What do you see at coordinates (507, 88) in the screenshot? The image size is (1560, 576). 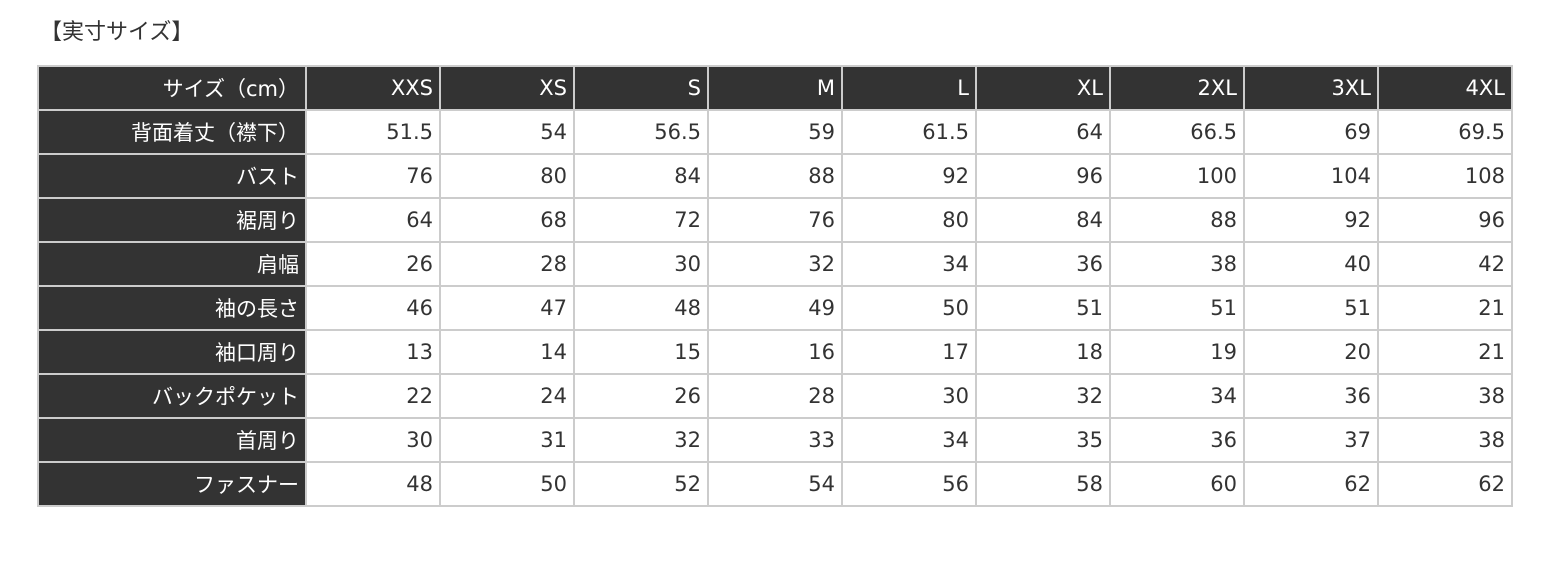 I see `size-header: XS` at bounding box center [507, 88].